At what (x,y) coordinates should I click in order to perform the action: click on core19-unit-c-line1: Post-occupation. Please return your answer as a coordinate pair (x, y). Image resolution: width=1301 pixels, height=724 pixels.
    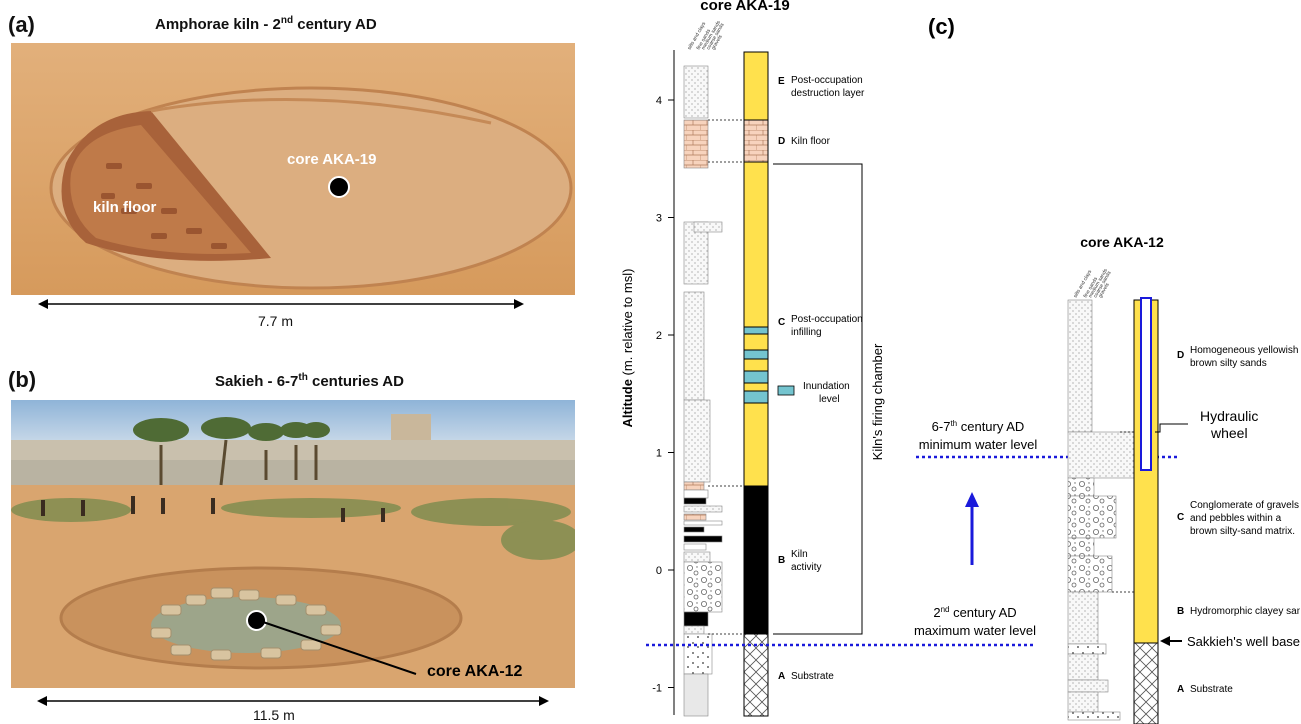
    Looking at the image, I should click on (827, 319).